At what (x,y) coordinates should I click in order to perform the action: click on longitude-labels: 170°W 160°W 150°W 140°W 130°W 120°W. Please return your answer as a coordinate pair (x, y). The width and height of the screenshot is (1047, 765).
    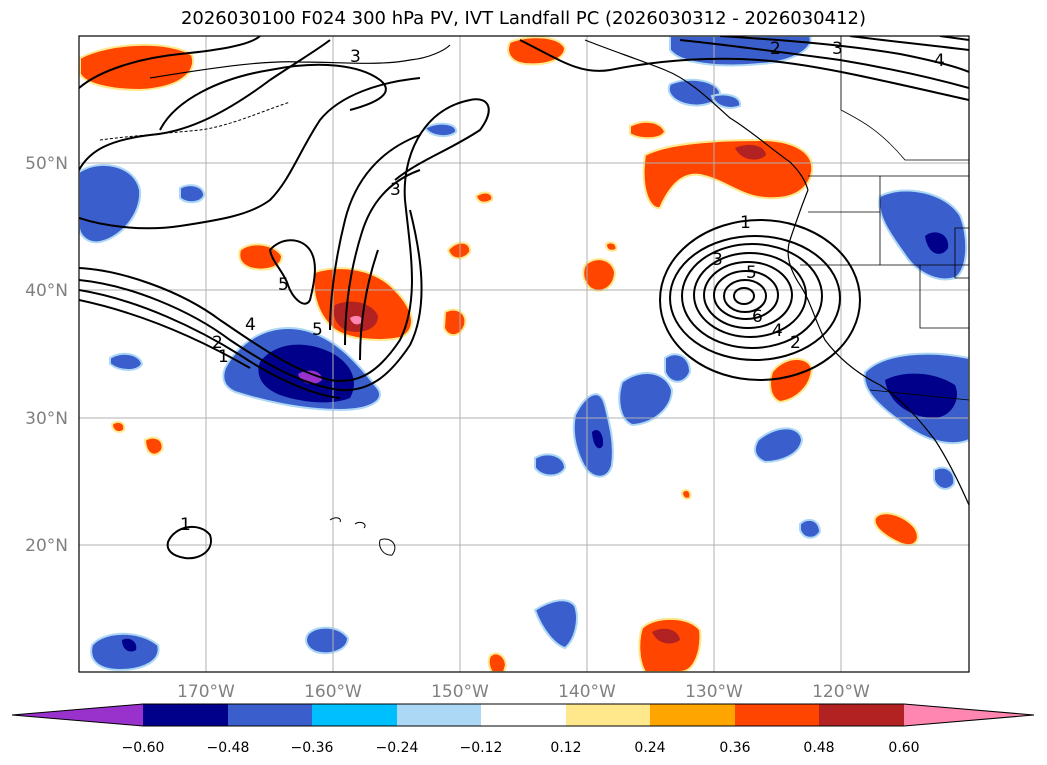
    Looking at the image, I should click on (523, 692).